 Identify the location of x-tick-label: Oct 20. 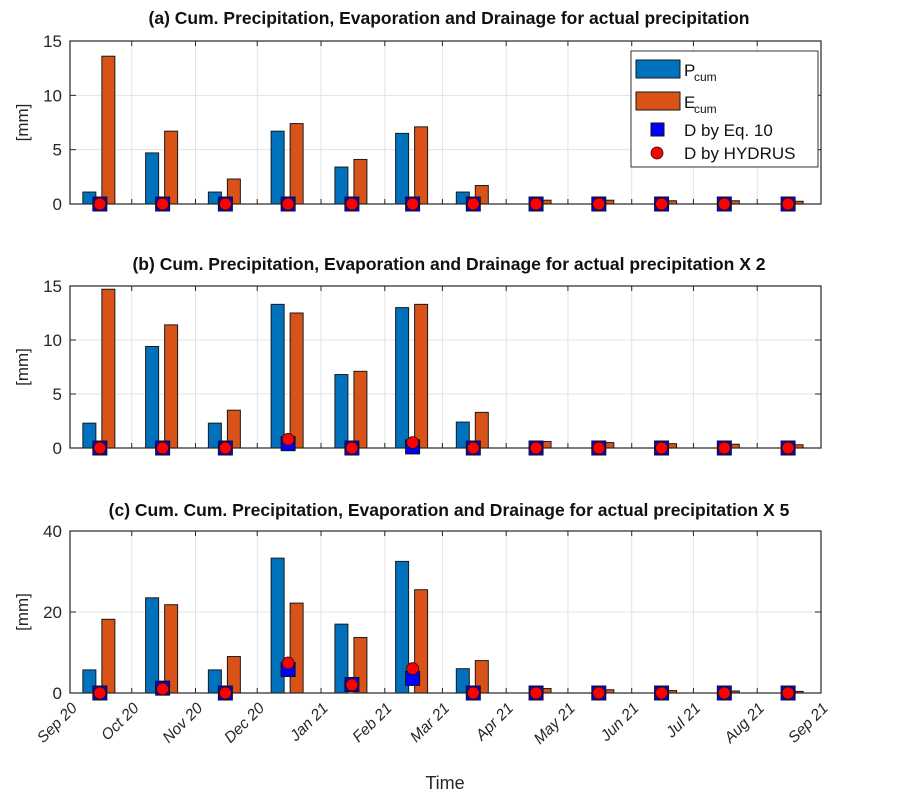
(120, 722).